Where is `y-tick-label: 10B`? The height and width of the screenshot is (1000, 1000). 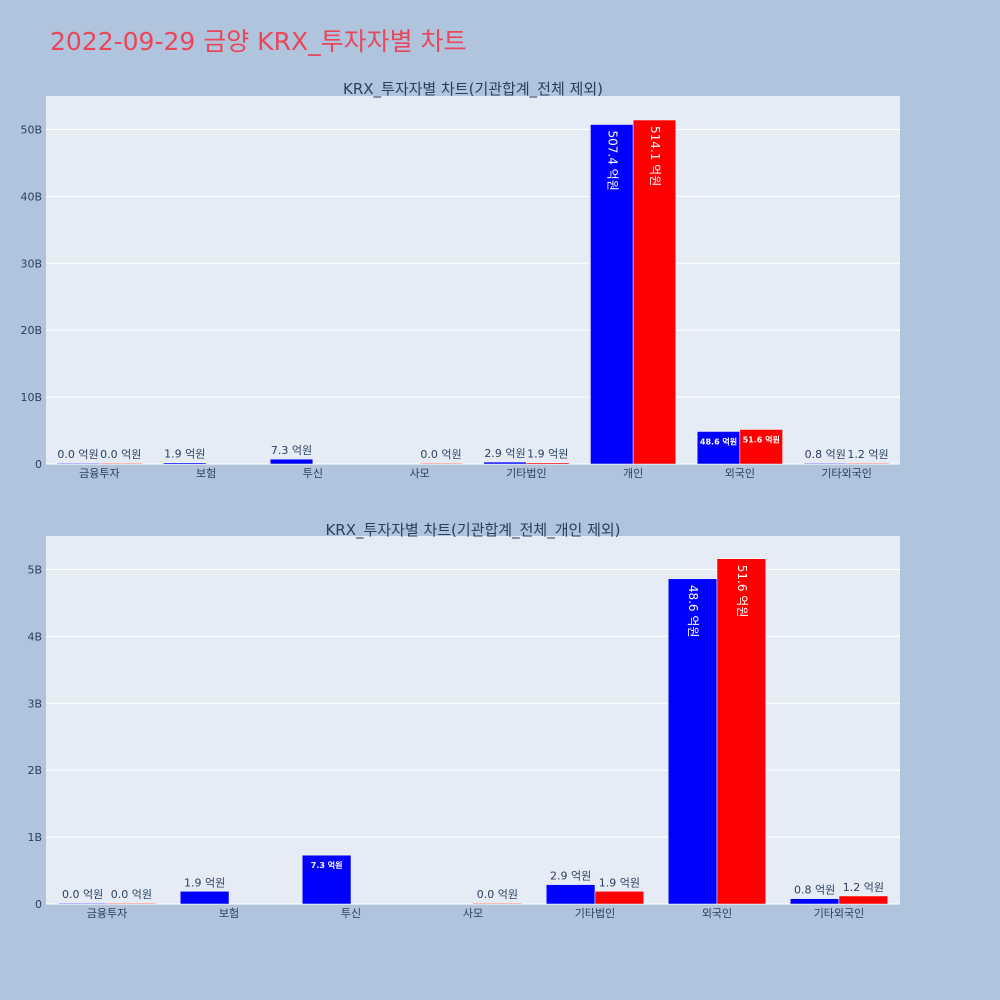
y-tick-label: 10B is located at coordinates (31, 397).